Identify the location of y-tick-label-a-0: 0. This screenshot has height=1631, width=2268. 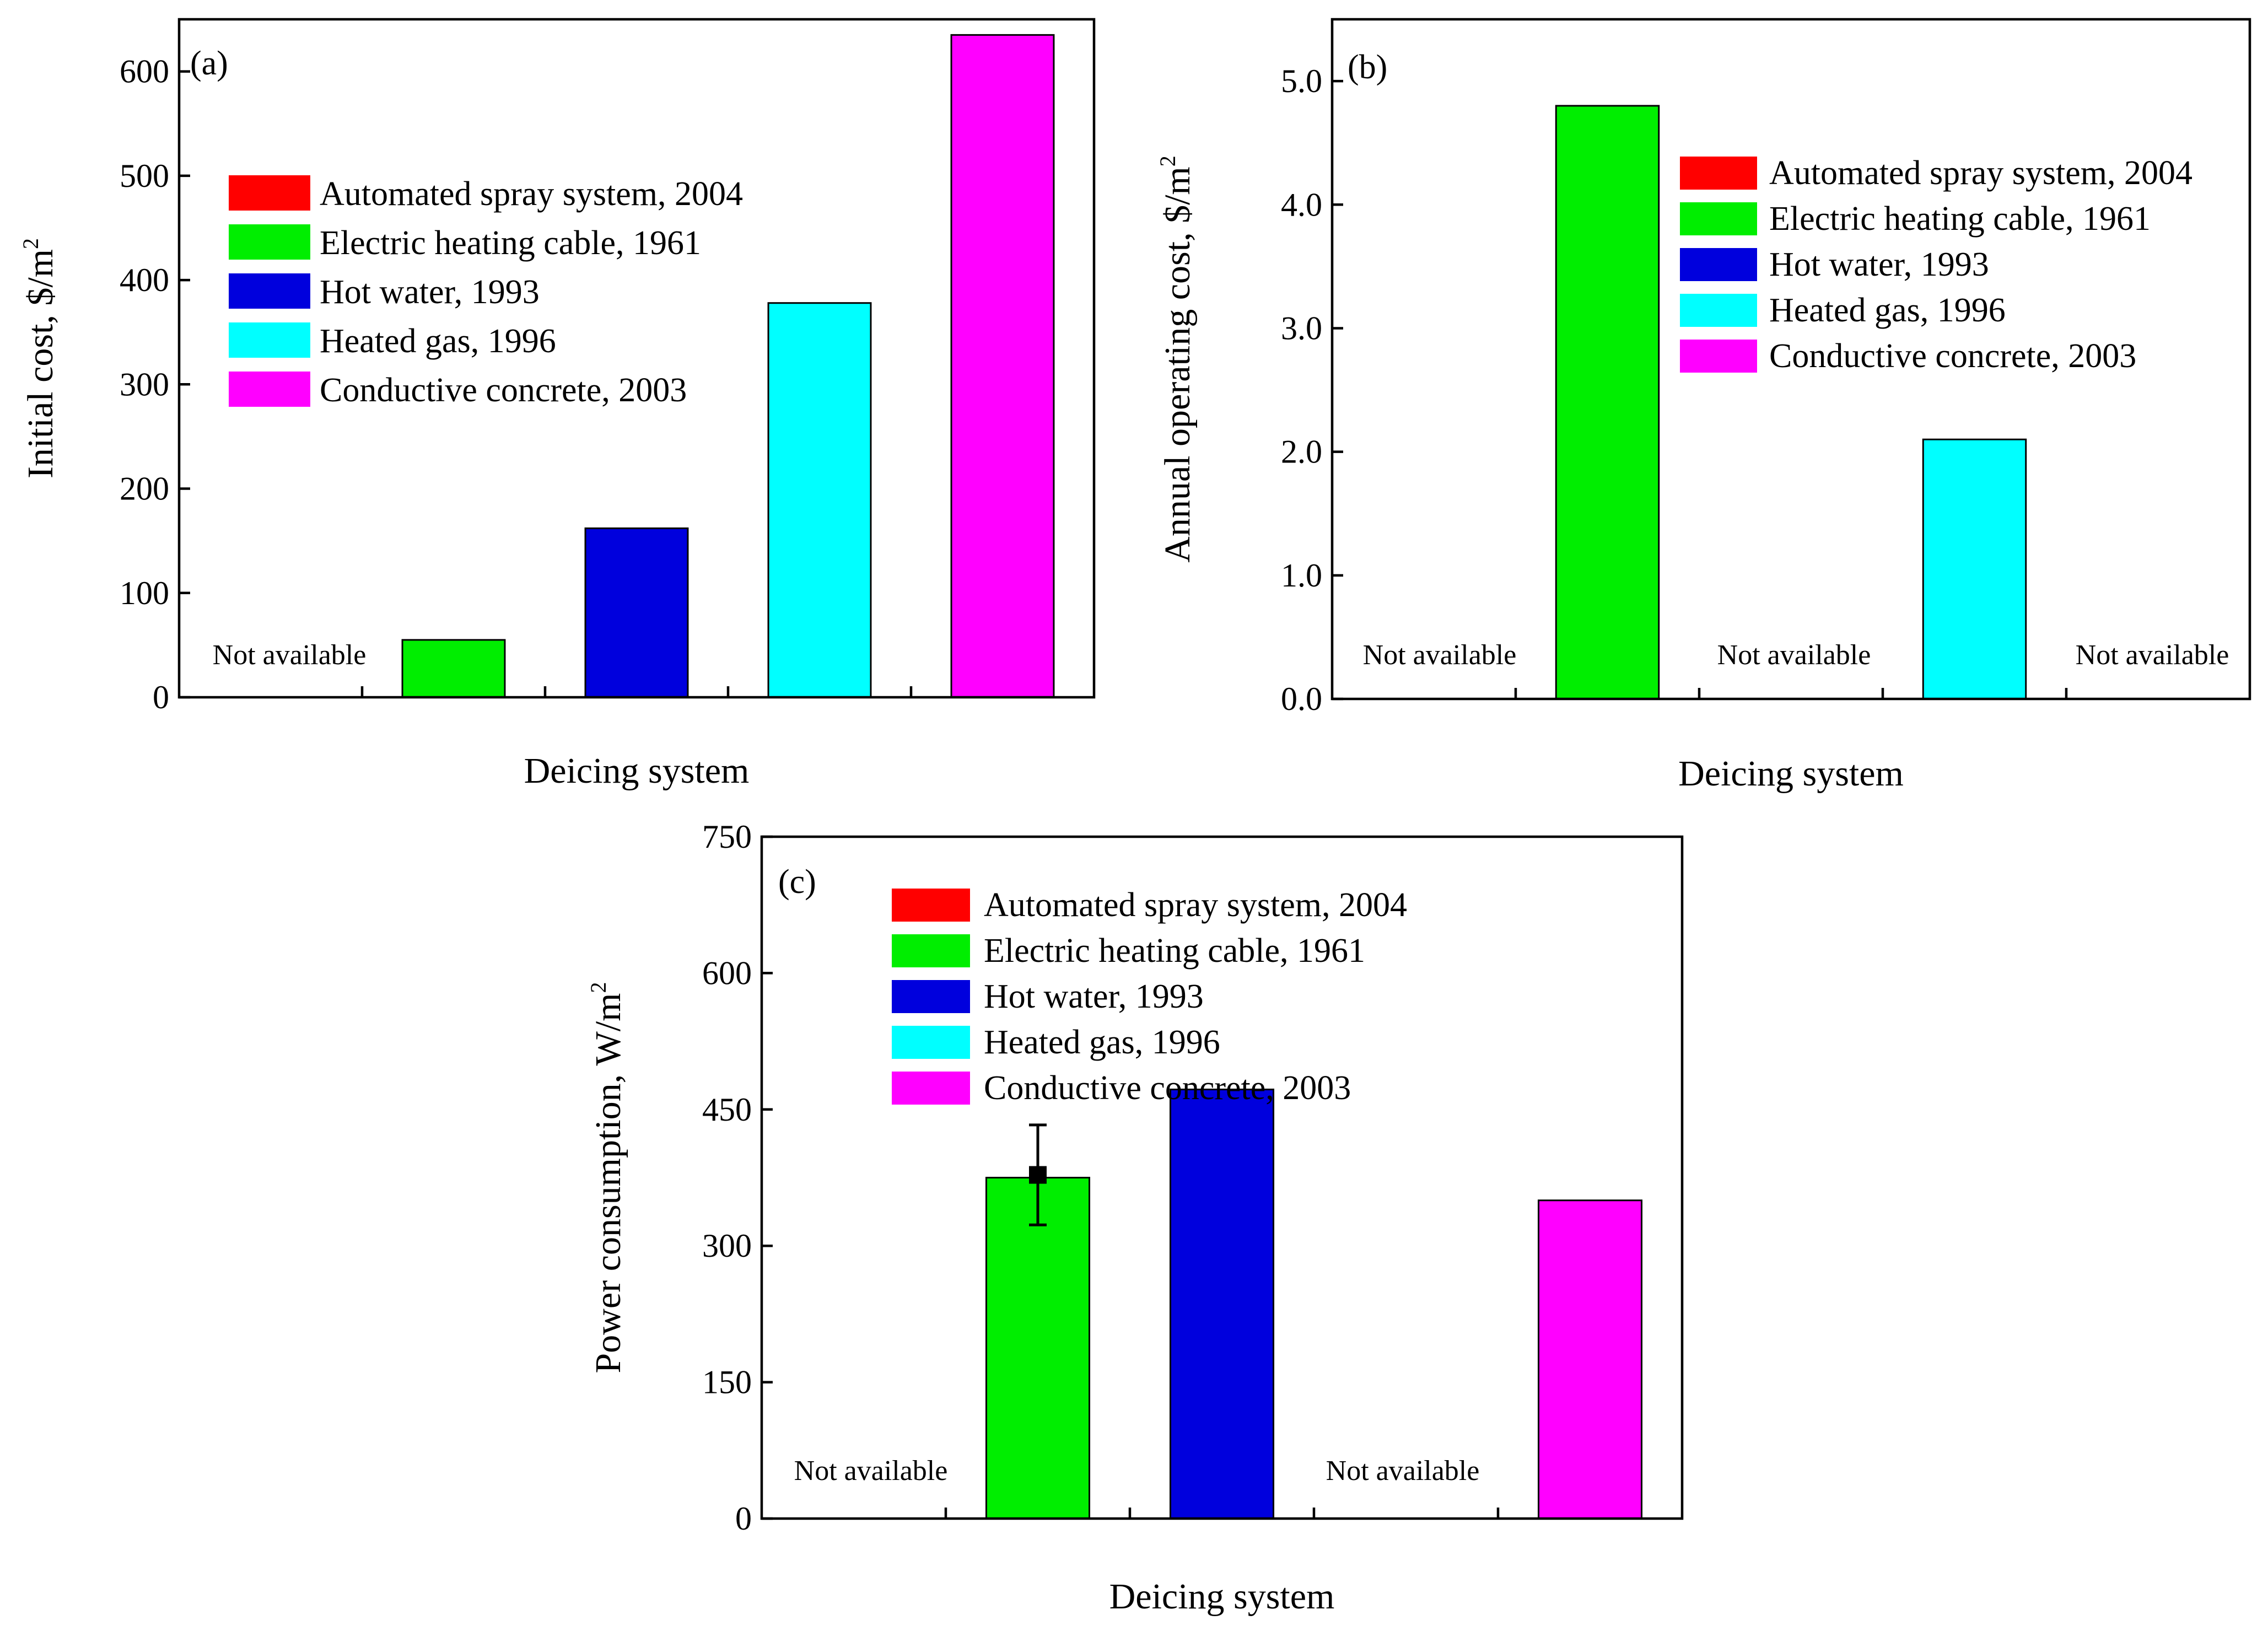
(161, 697).